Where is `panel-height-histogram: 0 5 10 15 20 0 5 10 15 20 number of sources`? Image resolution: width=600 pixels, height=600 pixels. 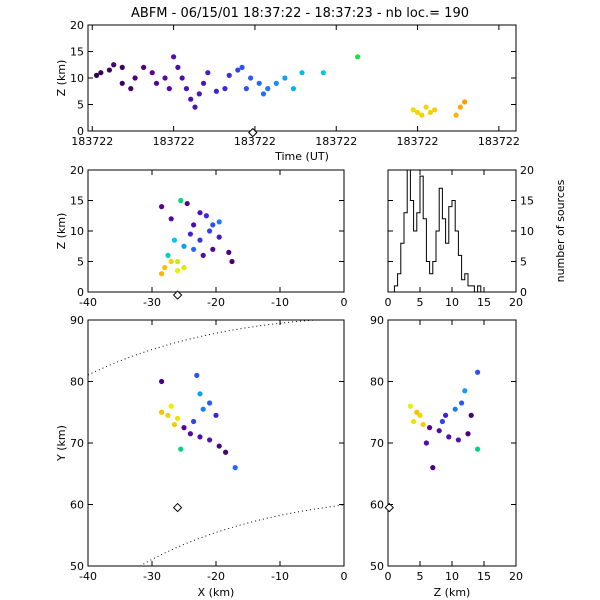 panel-height-histogram: 0 5 10 15 20 0 5 10 15 20 number of sources is located at coordinates (476, 236).